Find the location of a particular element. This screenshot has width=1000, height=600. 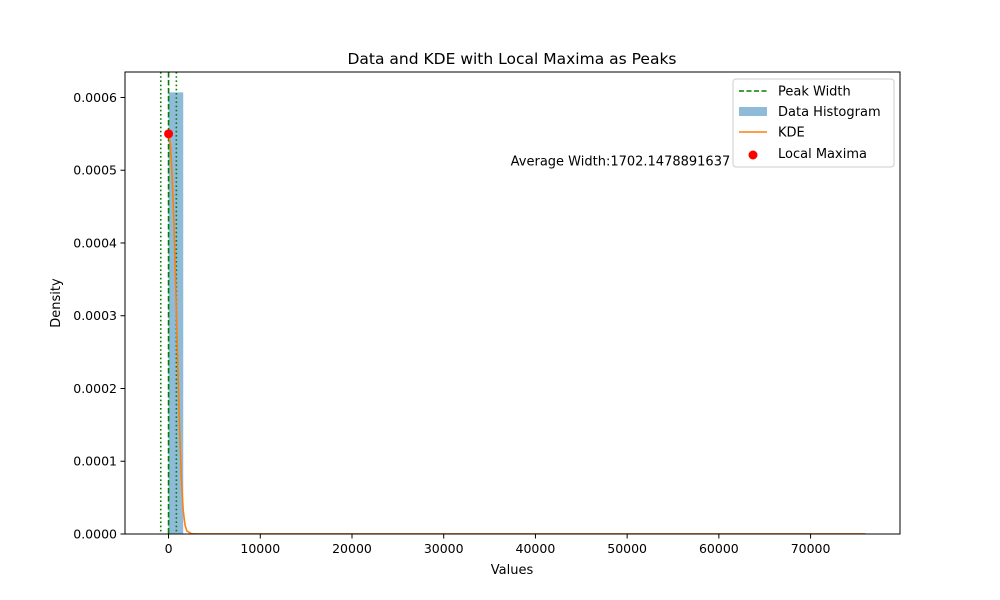

x-tick-label-2: 20000 is located at coordinates (352, 548).